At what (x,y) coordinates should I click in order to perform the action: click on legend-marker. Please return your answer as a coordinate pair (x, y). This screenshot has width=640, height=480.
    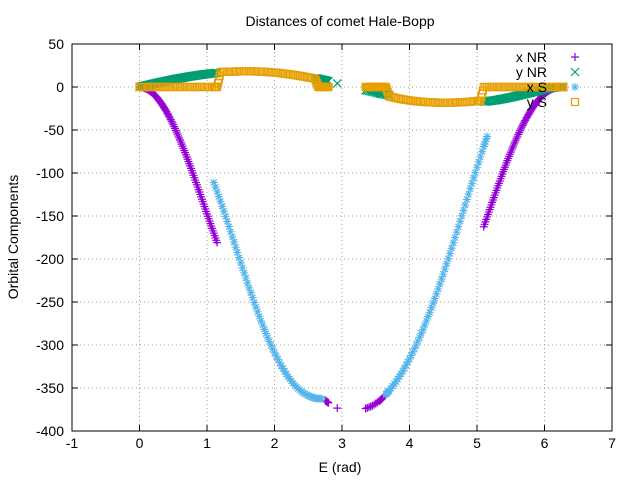
    Looking at the image, I should click on (575, 87).